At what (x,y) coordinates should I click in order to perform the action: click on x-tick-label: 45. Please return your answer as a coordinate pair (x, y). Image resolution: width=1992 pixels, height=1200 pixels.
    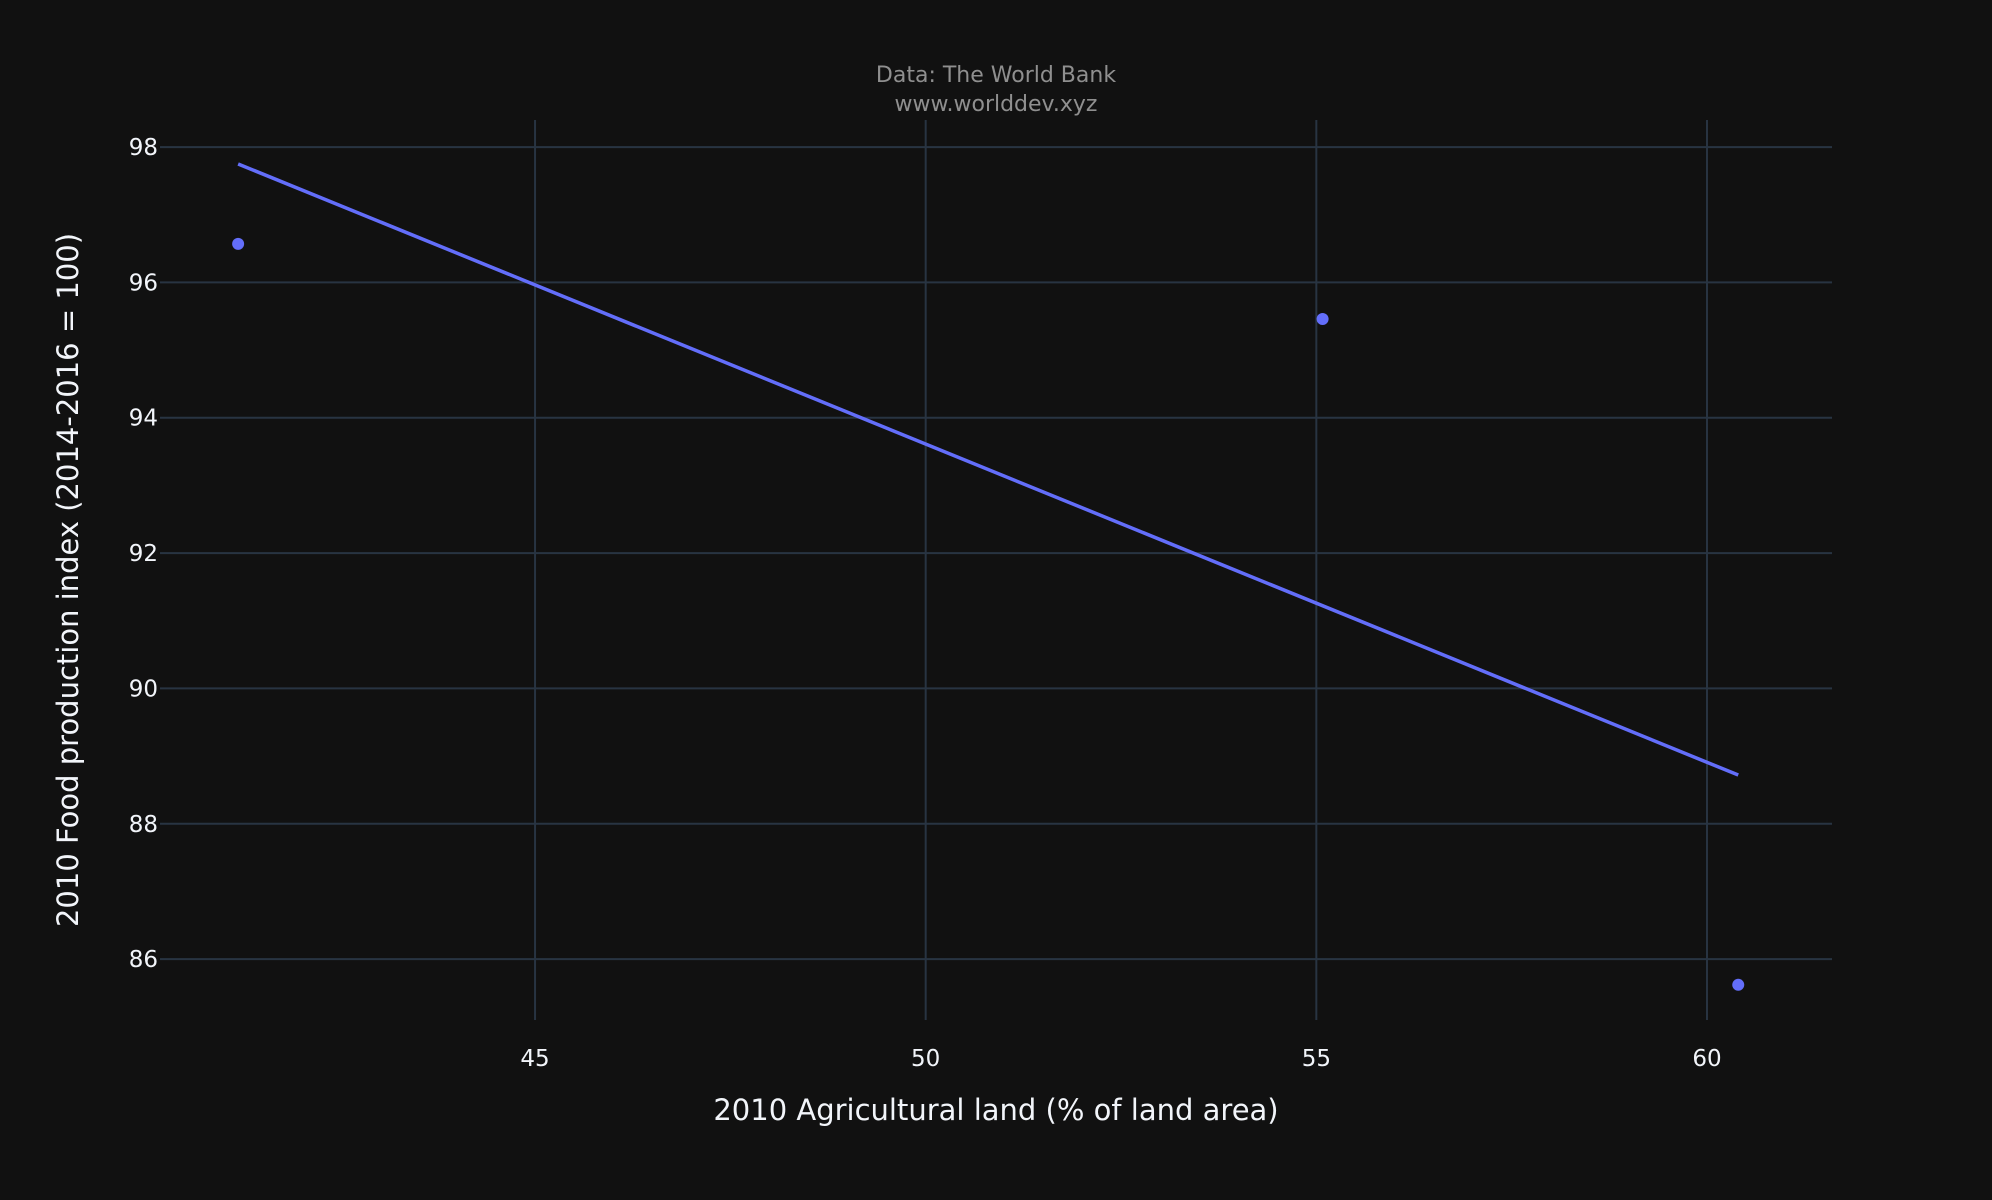
    Looking at the image, I should click on (534, 1059).